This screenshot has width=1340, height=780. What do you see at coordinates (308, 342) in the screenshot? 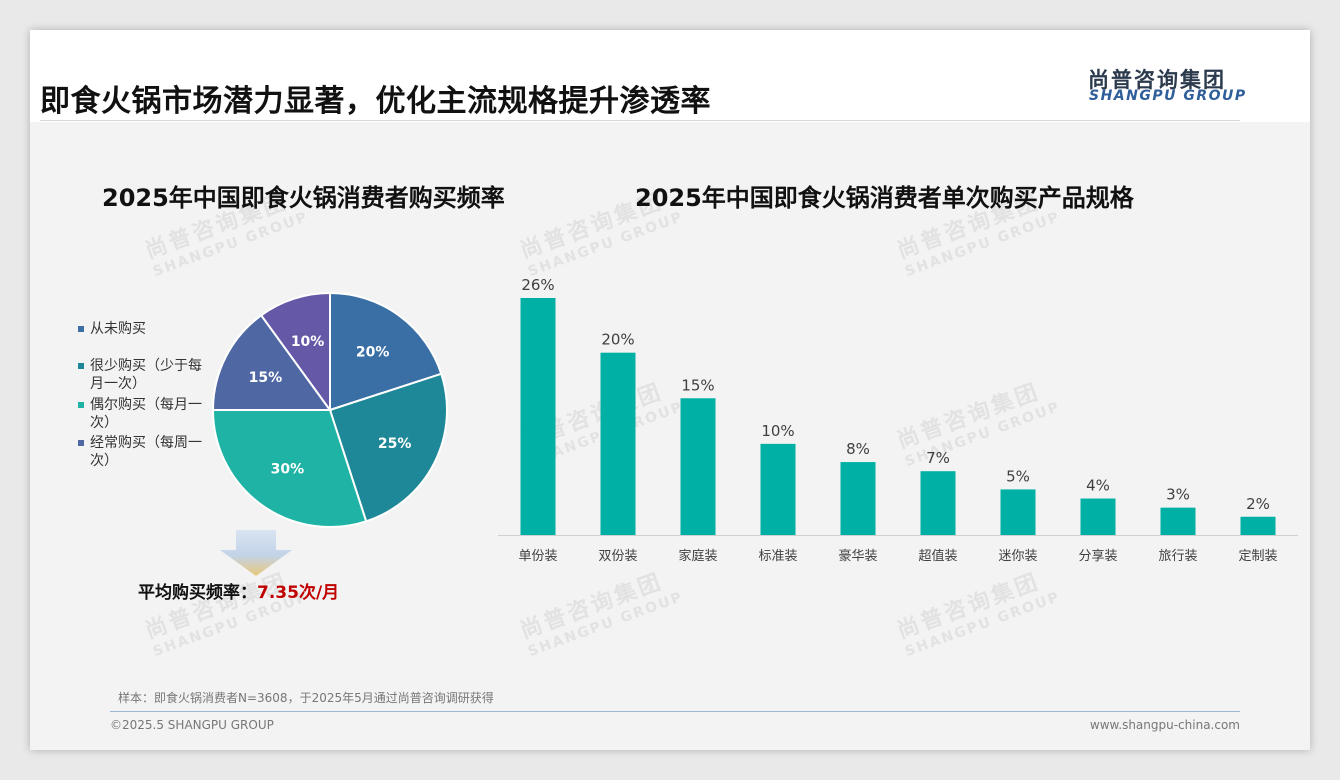
I see `pie-slice-label: 10%` at bounding box center [308, 342].